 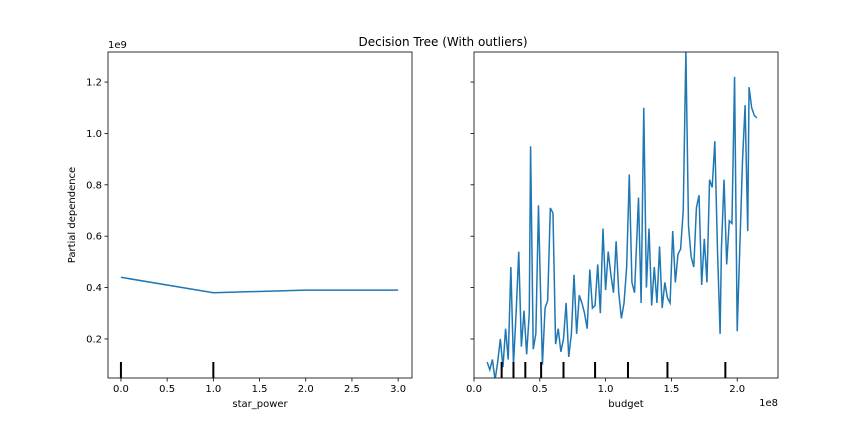 What do you see at coordinates (94, 237) in the screenshot?
I see `y-tick-label: 0.6` at bounding box center [94, 237].